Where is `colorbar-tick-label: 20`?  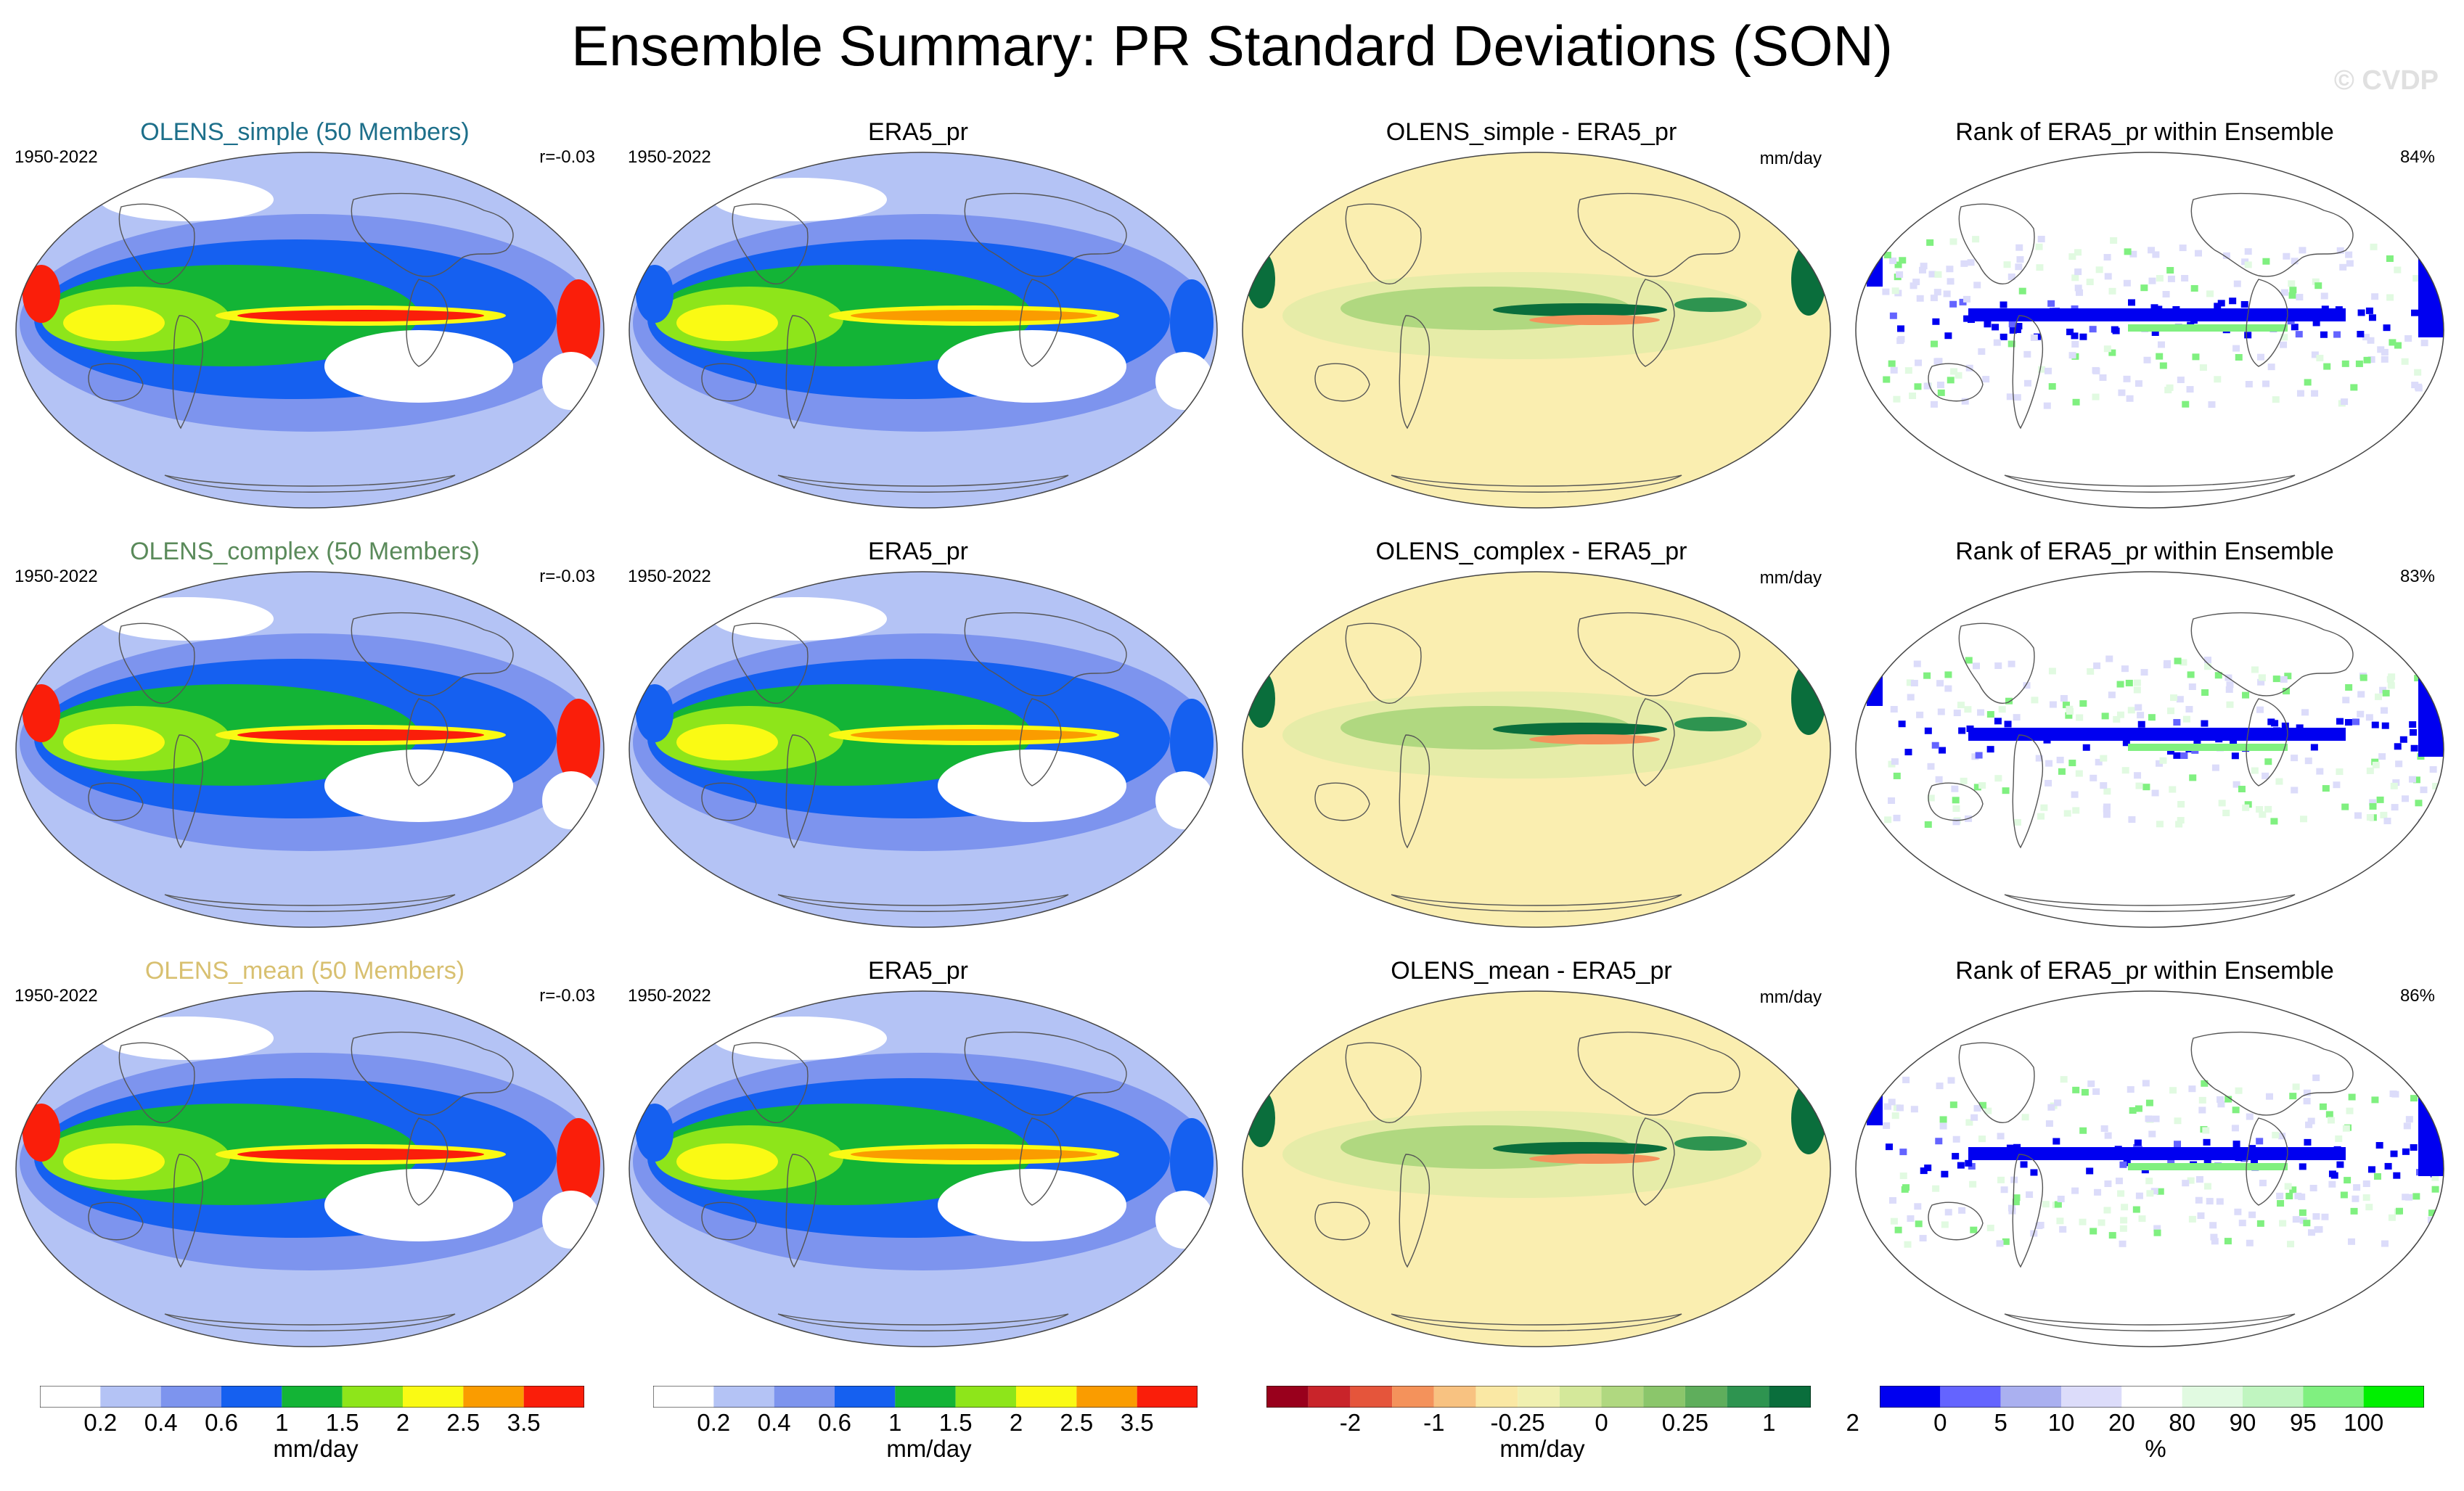 colorbar-tick-label: 20 is located at coordinates (2121, 1422).